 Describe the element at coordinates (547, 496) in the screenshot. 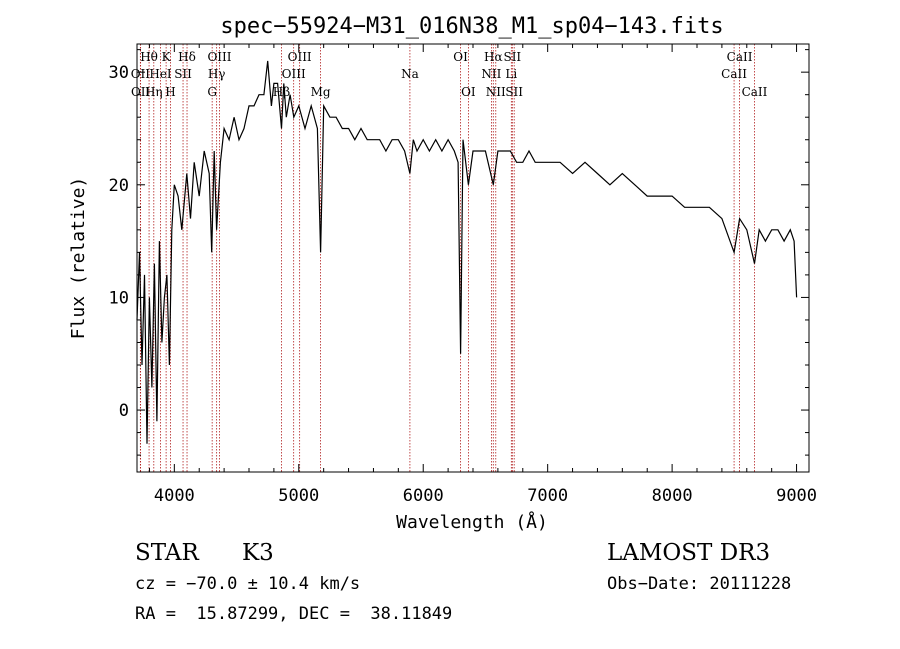

I see `x-tick-label-3: 7000` at that location.